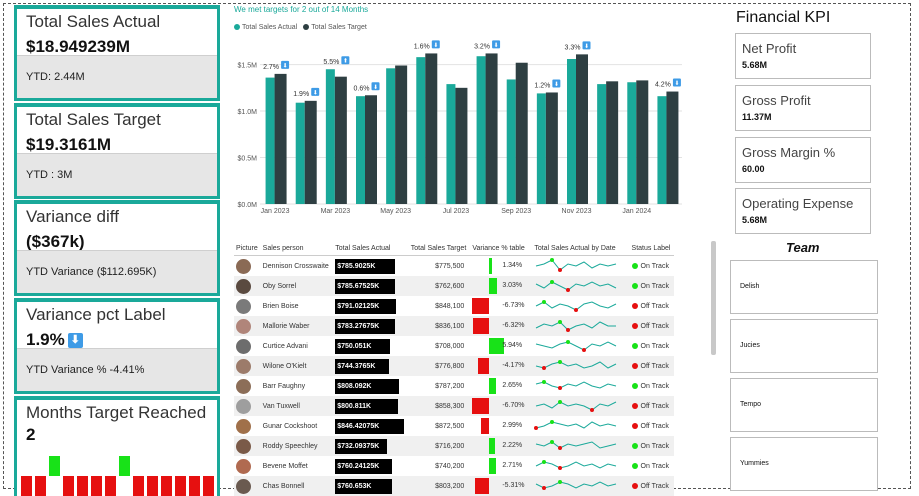  Describe the element at coordinates (501, 326) in the screenshot. I see `variance-cell: -6.32%` at that location.